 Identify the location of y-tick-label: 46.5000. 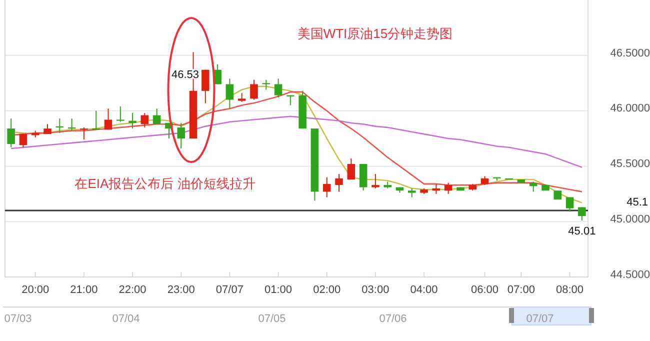
(630, 53).